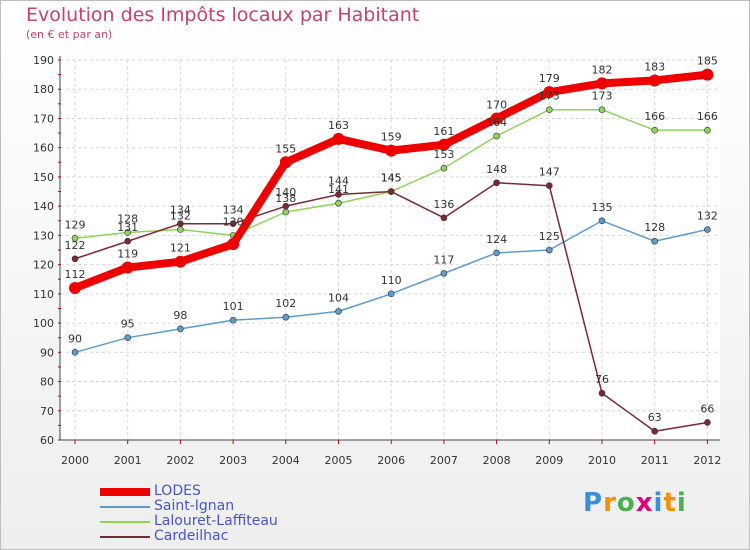 Image resolution: width=750 pixels, height=550 pixels. Describe the element at coordinates (391, 150) in the screenshot. I see `data-point-lodes-2006` at that location.